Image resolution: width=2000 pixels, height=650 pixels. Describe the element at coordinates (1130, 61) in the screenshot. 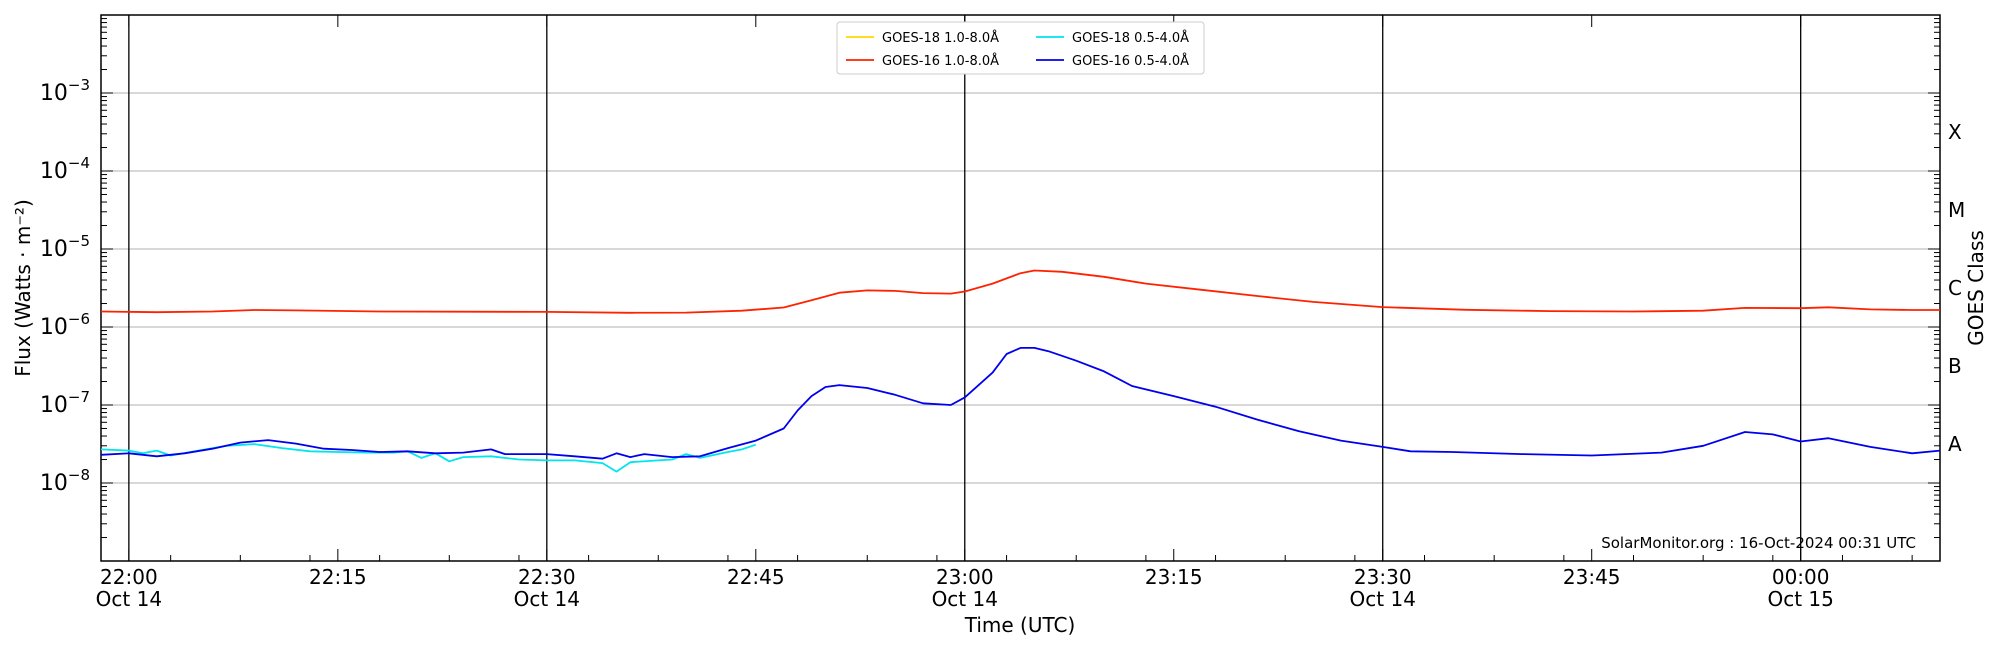

I see `legend-label: GOES-16 0.5-4.0Å` at that location.